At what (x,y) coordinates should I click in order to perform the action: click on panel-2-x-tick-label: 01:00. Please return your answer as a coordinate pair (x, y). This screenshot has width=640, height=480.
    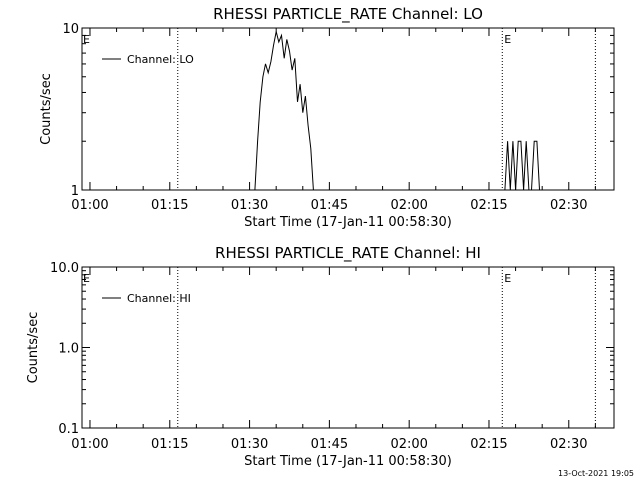
    Looking at the image, I should click on (89, 444).